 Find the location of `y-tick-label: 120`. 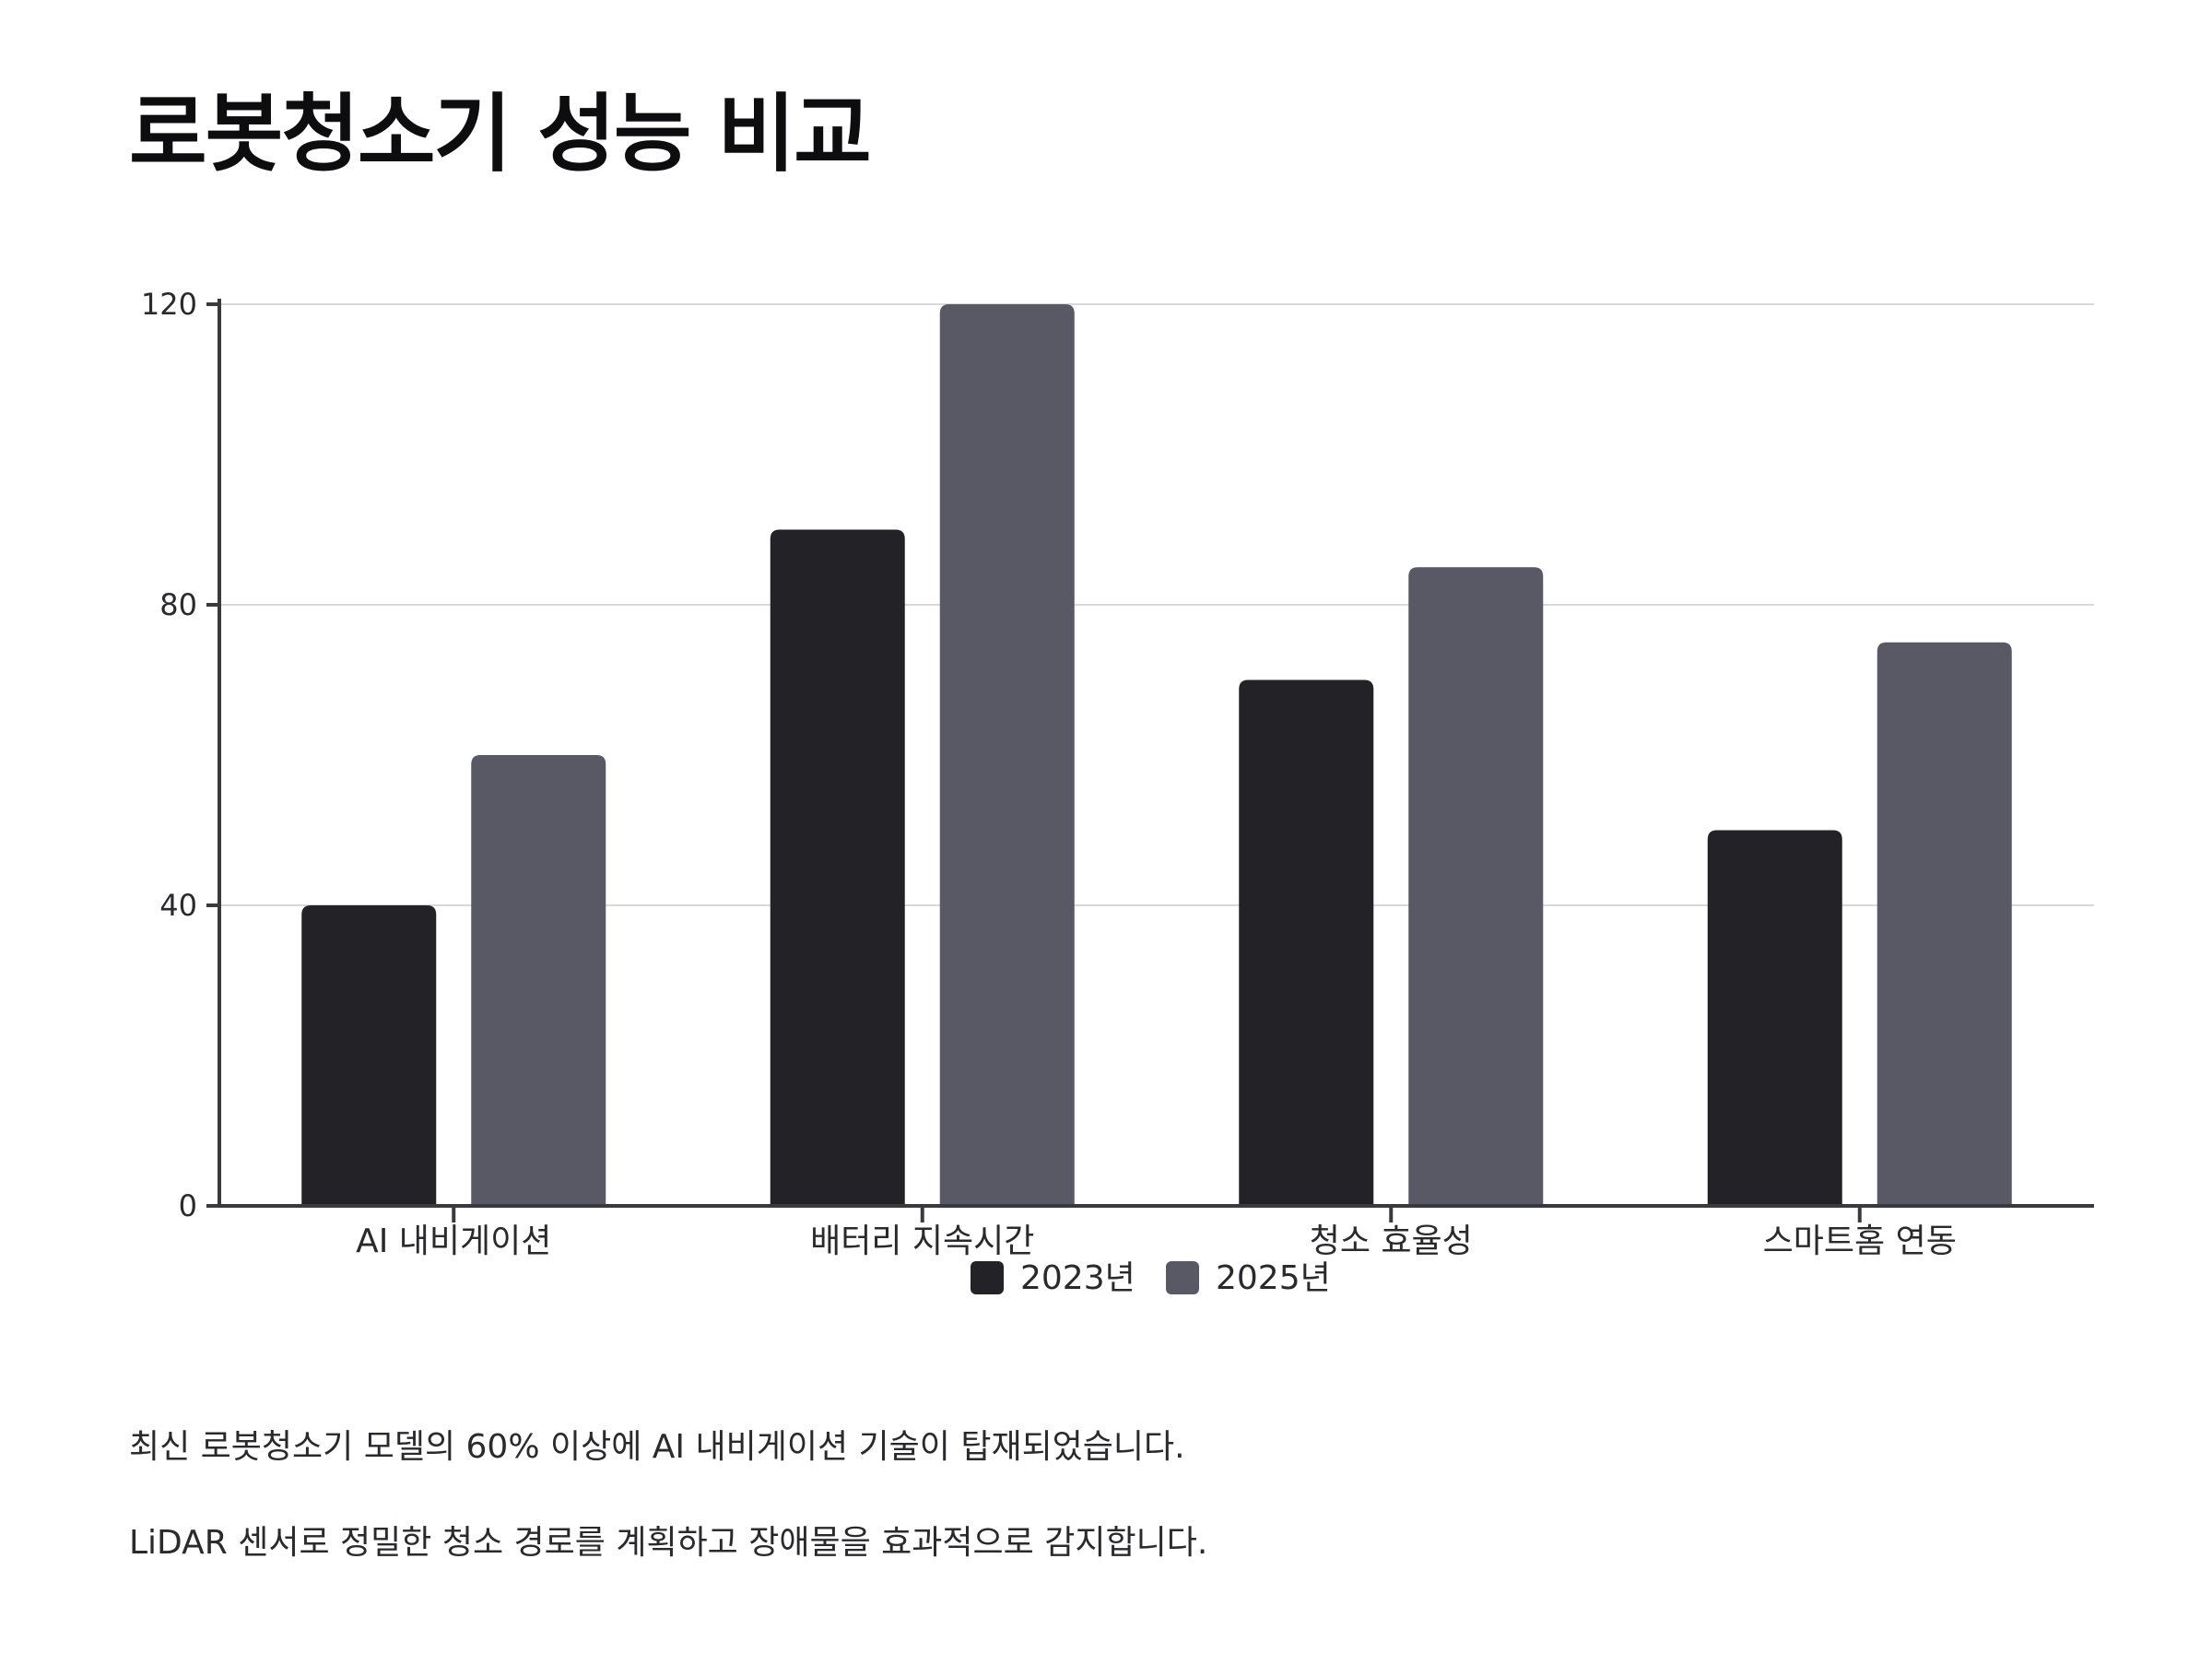

y-tick-label: 120 is located at coordinates (169, 304).